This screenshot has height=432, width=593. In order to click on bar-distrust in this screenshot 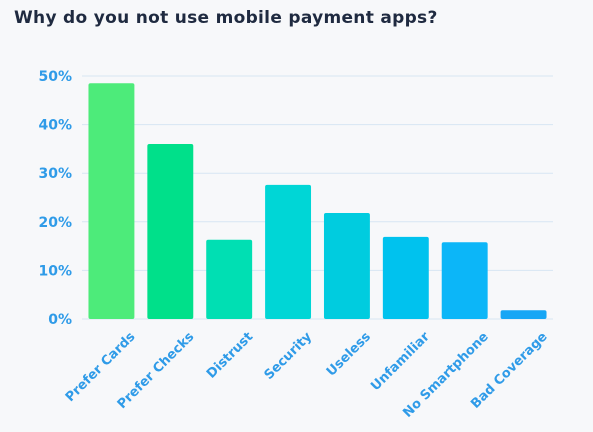, I will do `click(229, 279)`.